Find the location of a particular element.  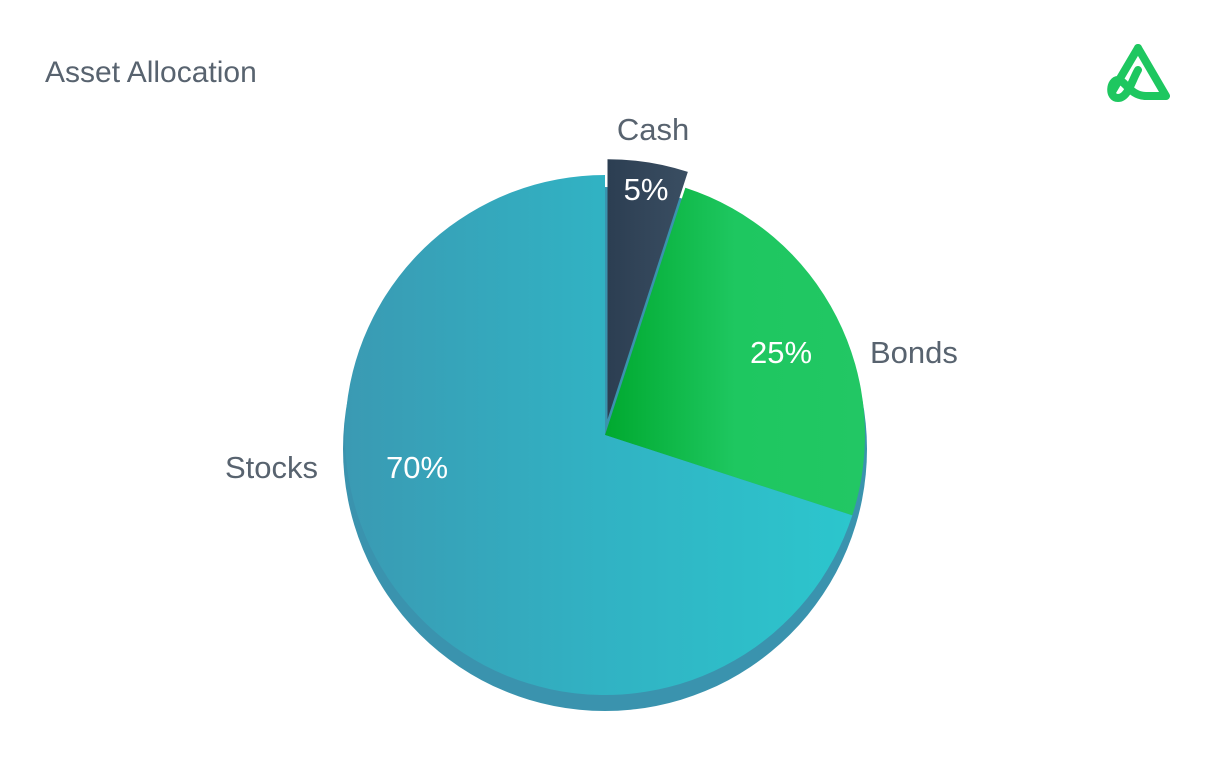

chart-title: Asset Allocation is located at coordinates (151, 72).